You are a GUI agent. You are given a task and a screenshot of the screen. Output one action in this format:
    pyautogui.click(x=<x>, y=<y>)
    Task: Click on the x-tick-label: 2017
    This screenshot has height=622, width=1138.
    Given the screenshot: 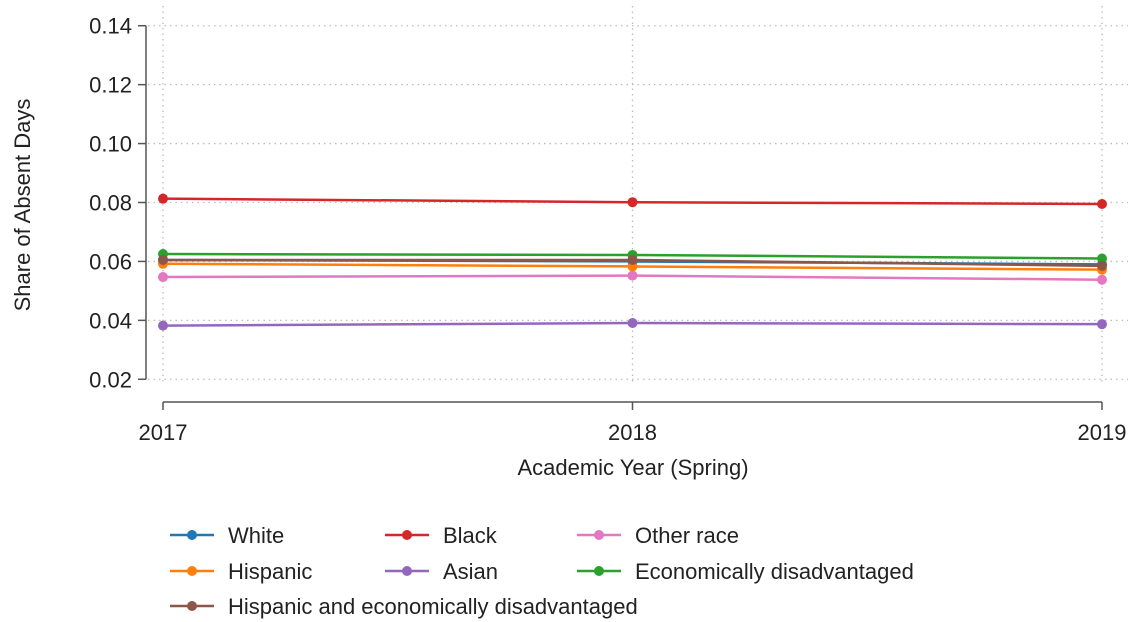 What is the action you would take?
    pyautogui.click(x=163, y=432)
    